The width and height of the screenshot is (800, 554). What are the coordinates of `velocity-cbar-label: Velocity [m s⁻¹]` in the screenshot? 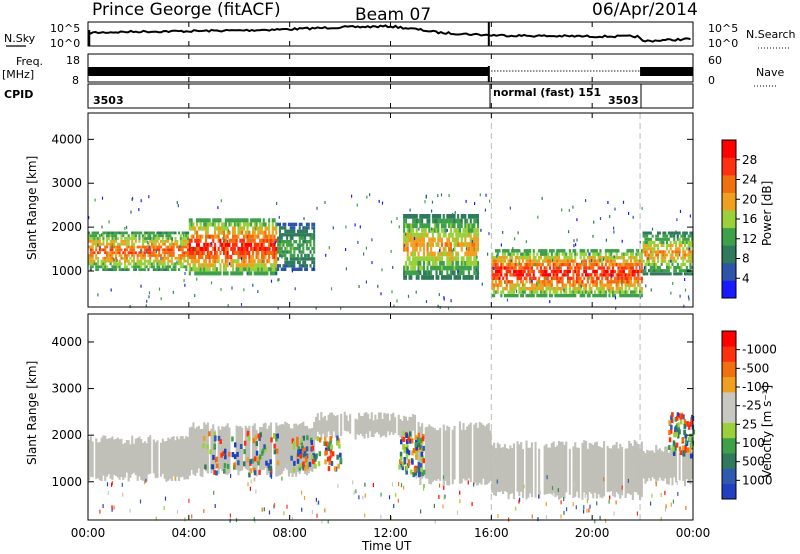 It's located at (767, 431).